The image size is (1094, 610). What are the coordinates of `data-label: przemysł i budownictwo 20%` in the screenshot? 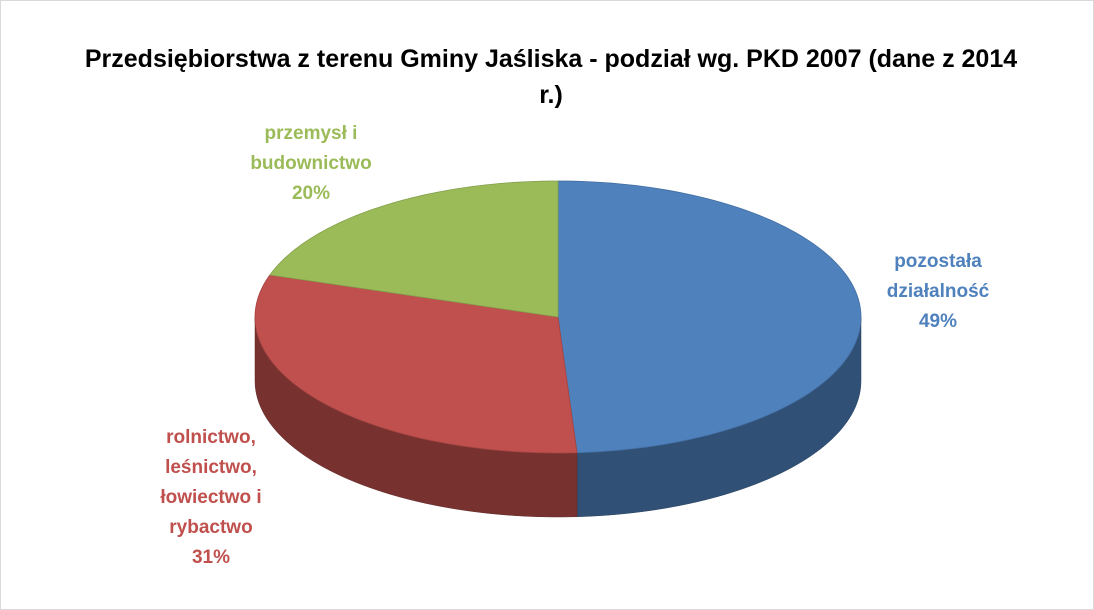 It's located at (311, 164).